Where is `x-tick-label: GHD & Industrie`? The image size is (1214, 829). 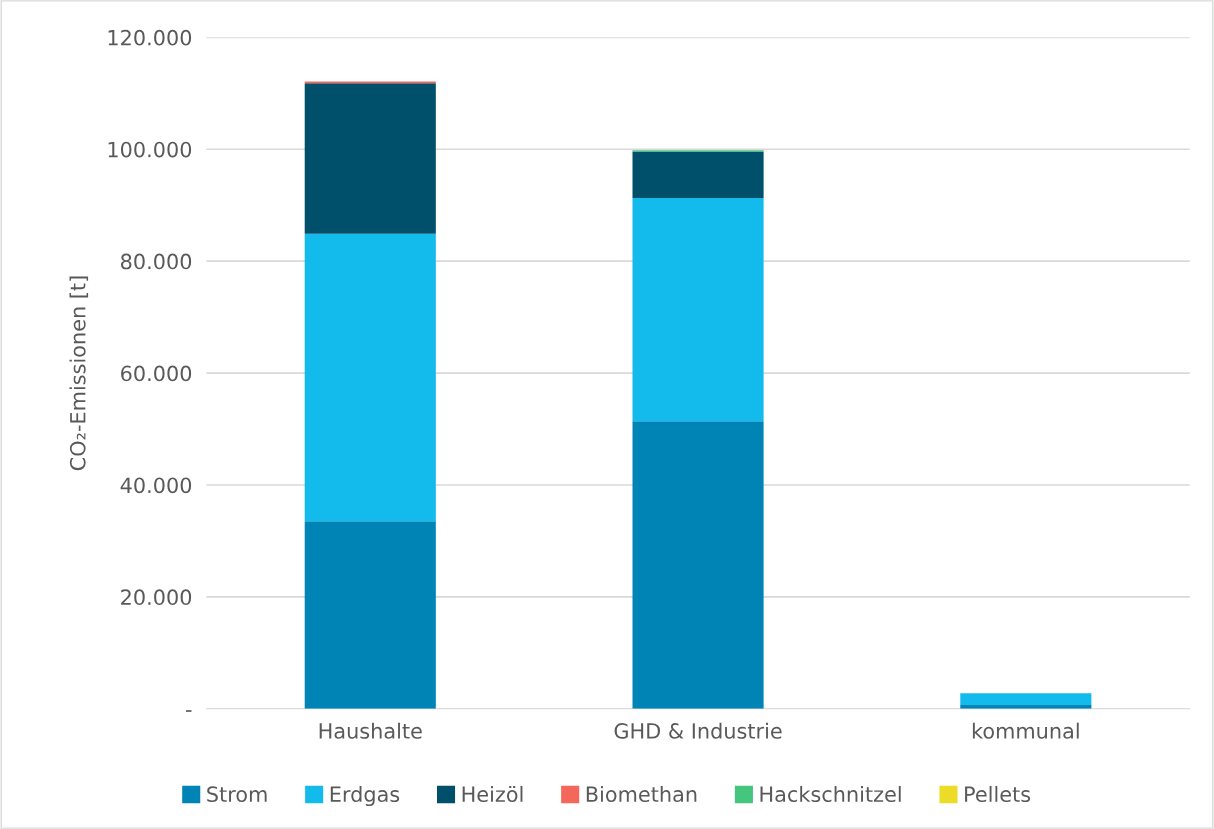 x-tick-label: GHD & Industrie is located at coordinates (698, 730).